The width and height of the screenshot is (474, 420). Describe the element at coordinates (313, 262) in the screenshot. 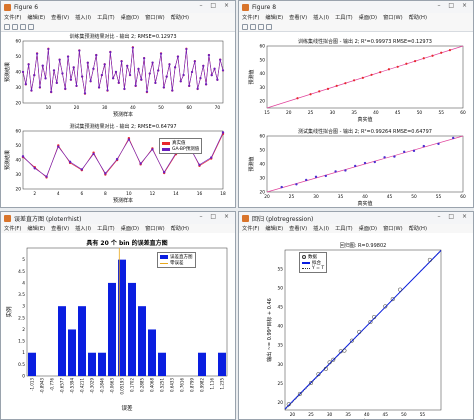

I see `regression-legend: 数据 拟合 Y = T` at that location.